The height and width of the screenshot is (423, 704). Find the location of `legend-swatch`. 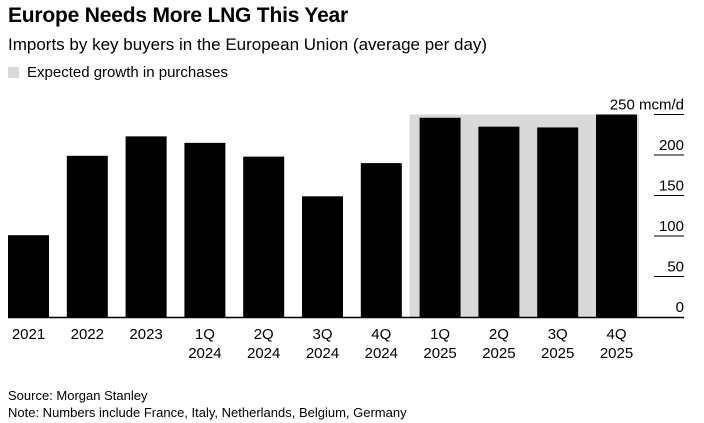

legend-swatch is located at coordinates (13, 72).